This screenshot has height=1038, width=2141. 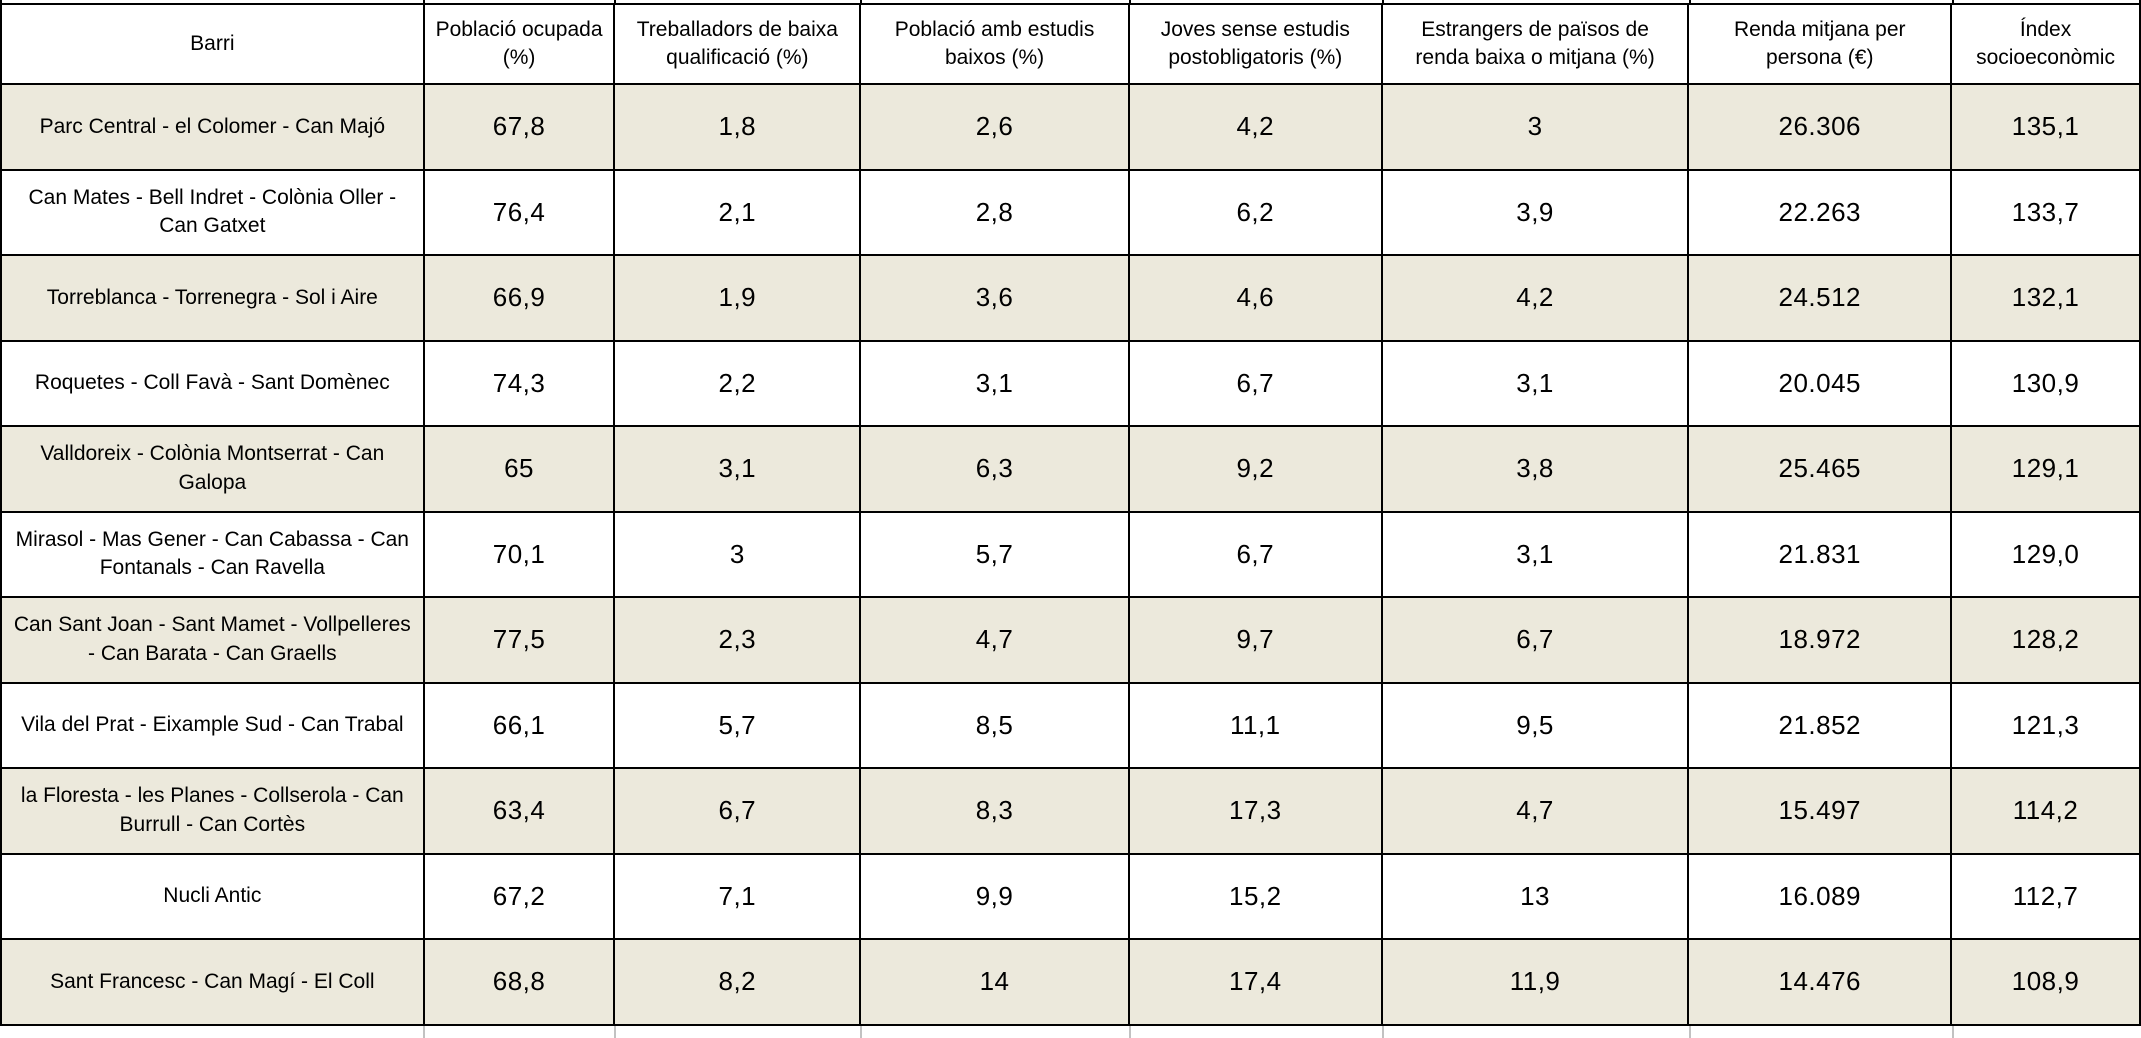 What do you see at coordinates (519, 554) in the screenshot?
I see `value-cell: 70,1` at bounding box center [519, 554].